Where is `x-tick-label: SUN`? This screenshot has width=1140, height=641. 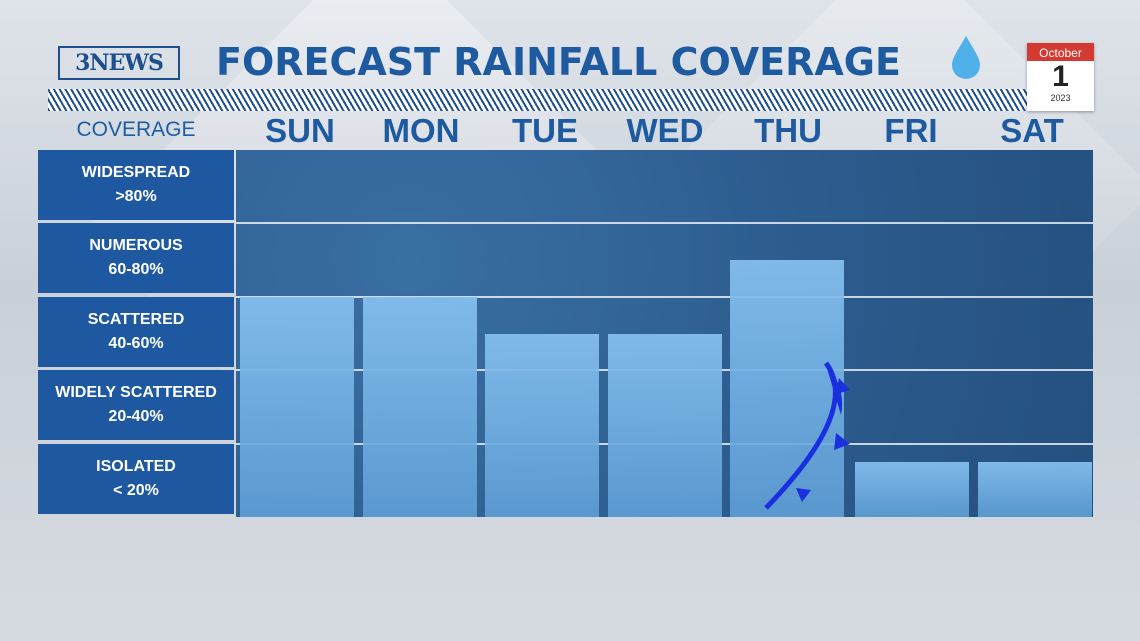
x-tick-label: SUN is located at coordinates (300, 130).